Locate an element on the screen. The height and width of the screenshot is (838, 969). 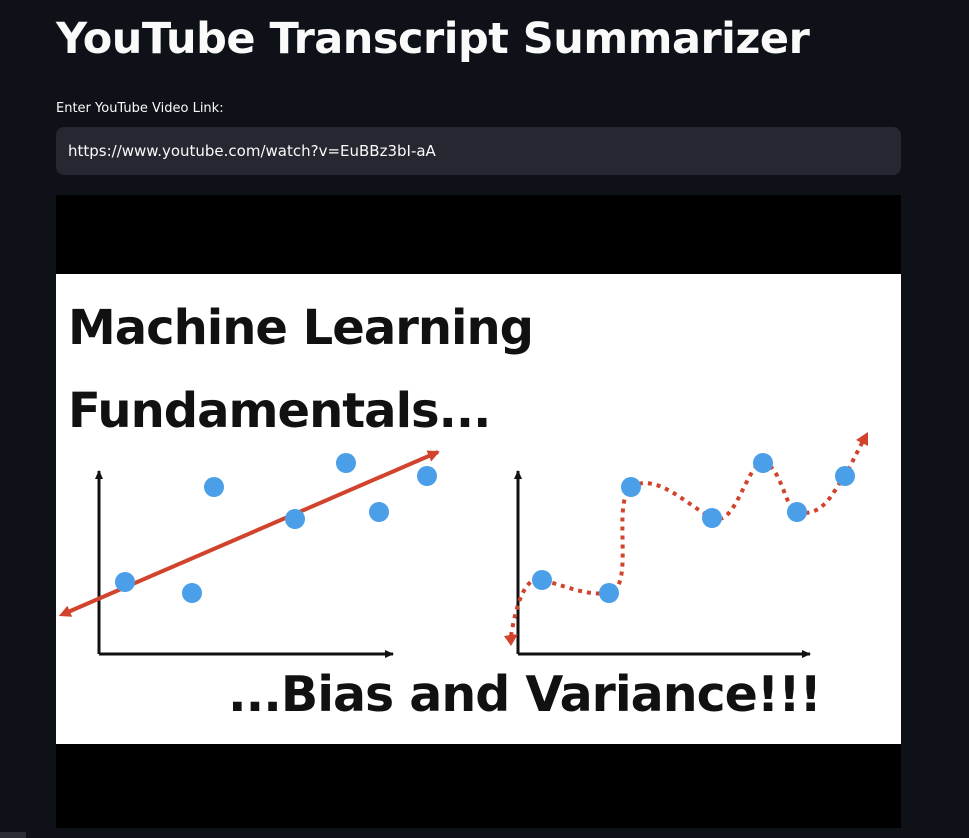
curve-arrow-start is located at coordinates (511, 640).